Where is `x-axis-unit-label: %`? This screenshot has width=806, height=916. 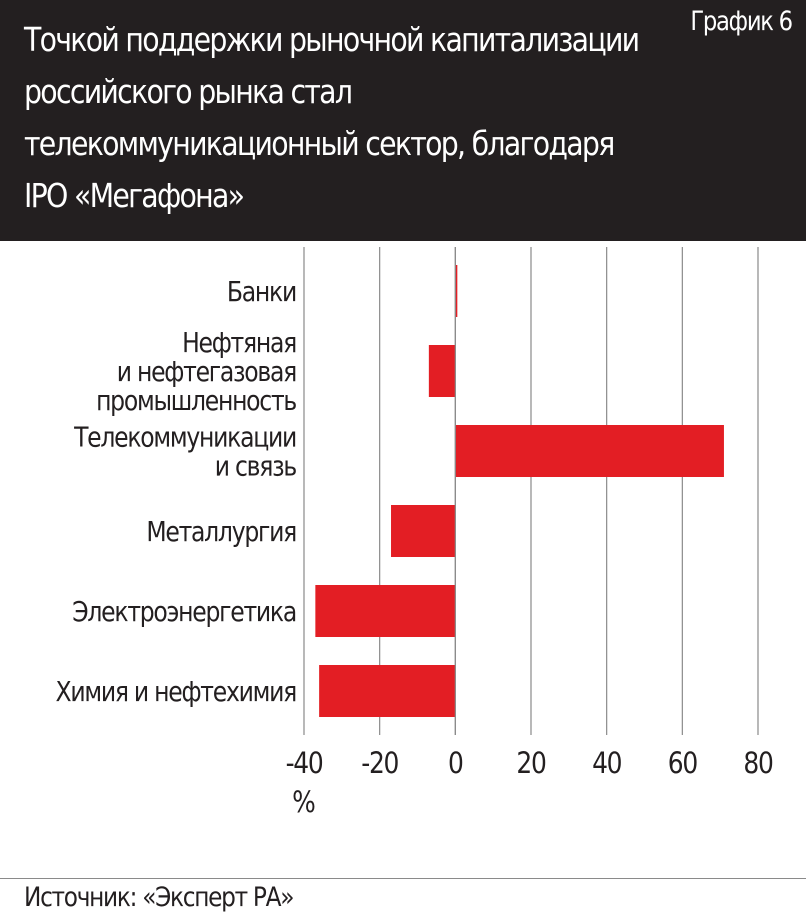 x-axis-unit-label: % is located at coordinates (304, 802).